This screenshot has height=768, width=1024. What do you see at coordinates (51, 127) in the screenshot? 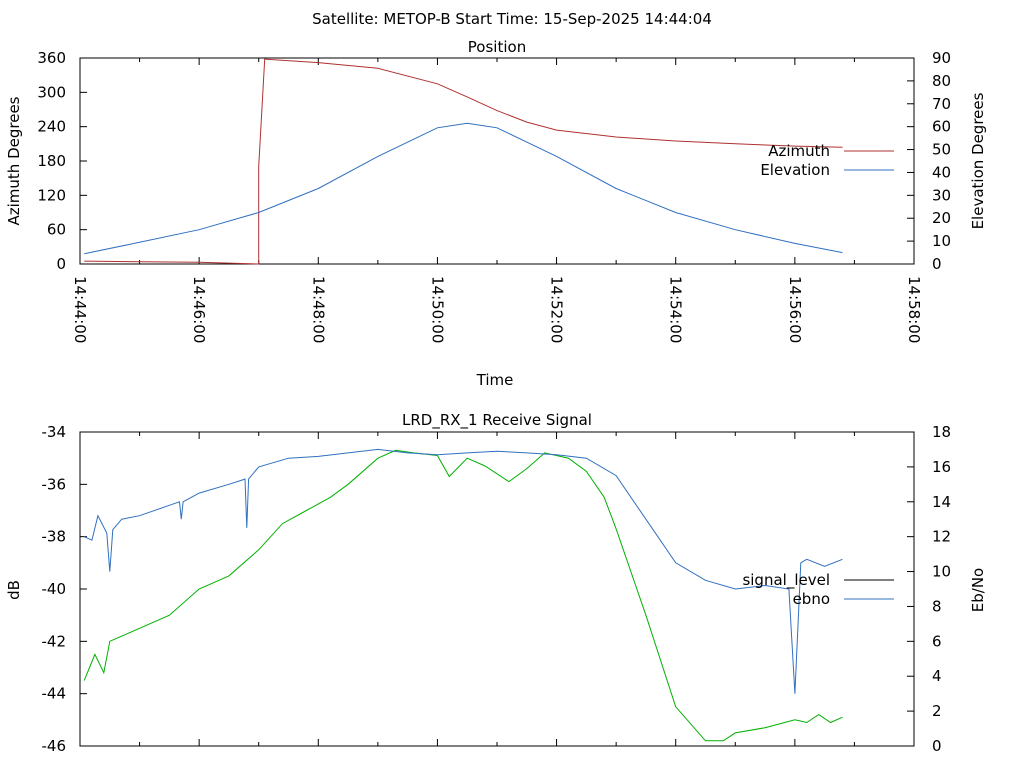
I see `position-y-tick-label: 240` at bounding box center [51, 127].